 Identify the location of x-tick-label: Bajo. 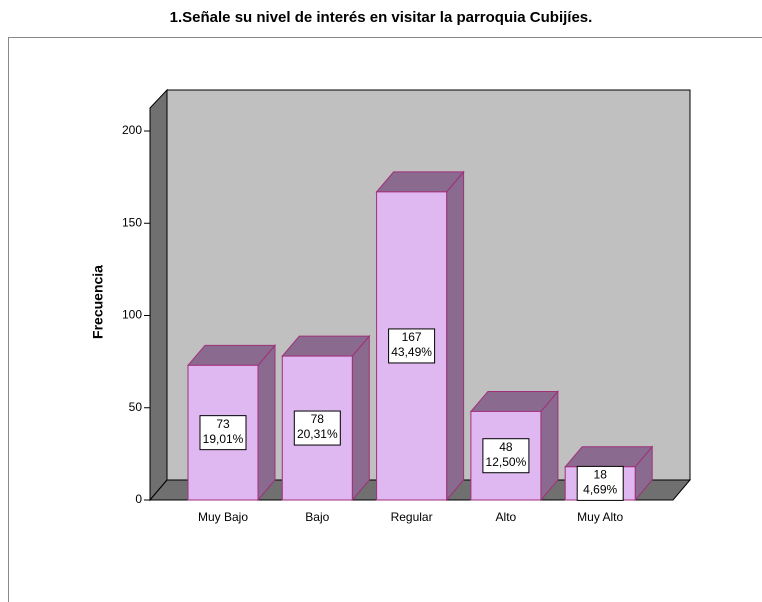
(317, 517).